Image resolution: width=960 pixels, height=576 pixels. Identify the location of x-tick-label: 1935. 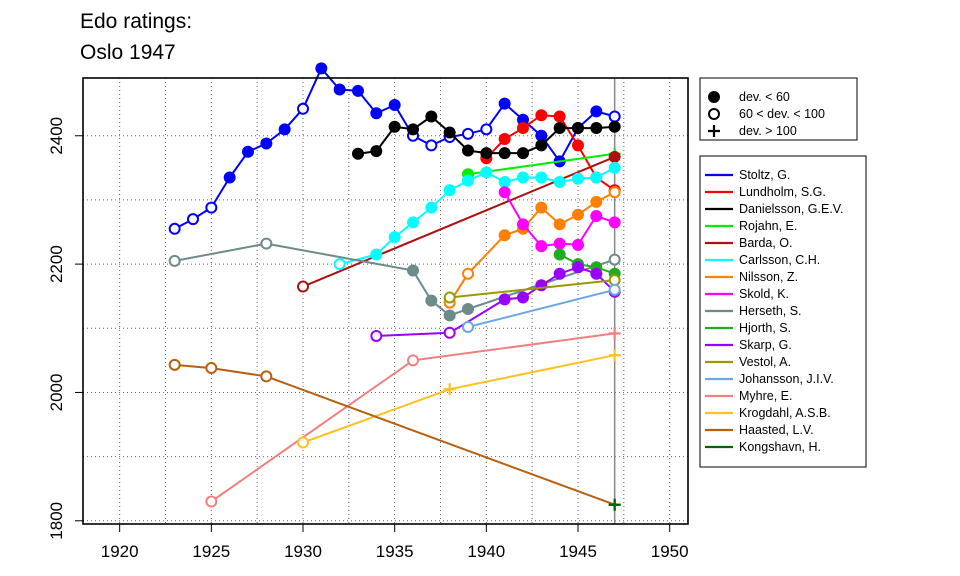
(395, 551).